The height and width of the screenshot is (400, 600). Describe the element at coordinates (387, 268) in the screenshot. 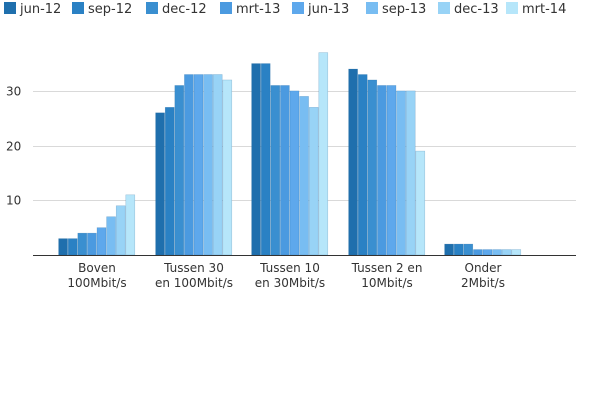

I see `x-category-label-3-0: Tussen 2 en` at that location.